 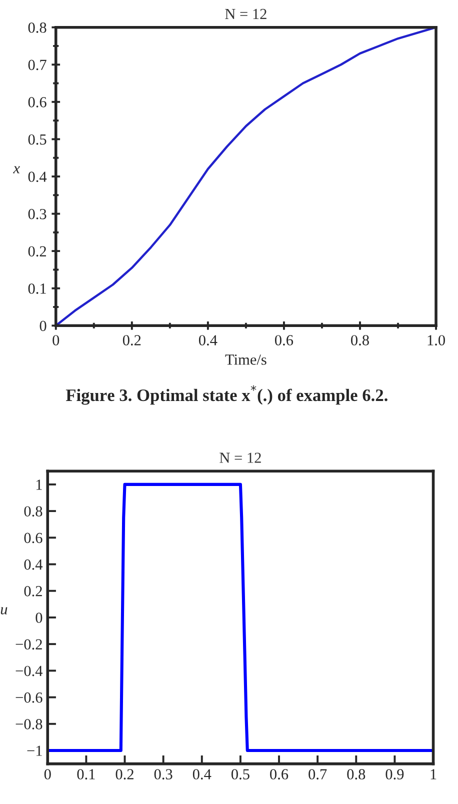 I want to click on x-tick-label: 0.9, so click(x=395, y=774).